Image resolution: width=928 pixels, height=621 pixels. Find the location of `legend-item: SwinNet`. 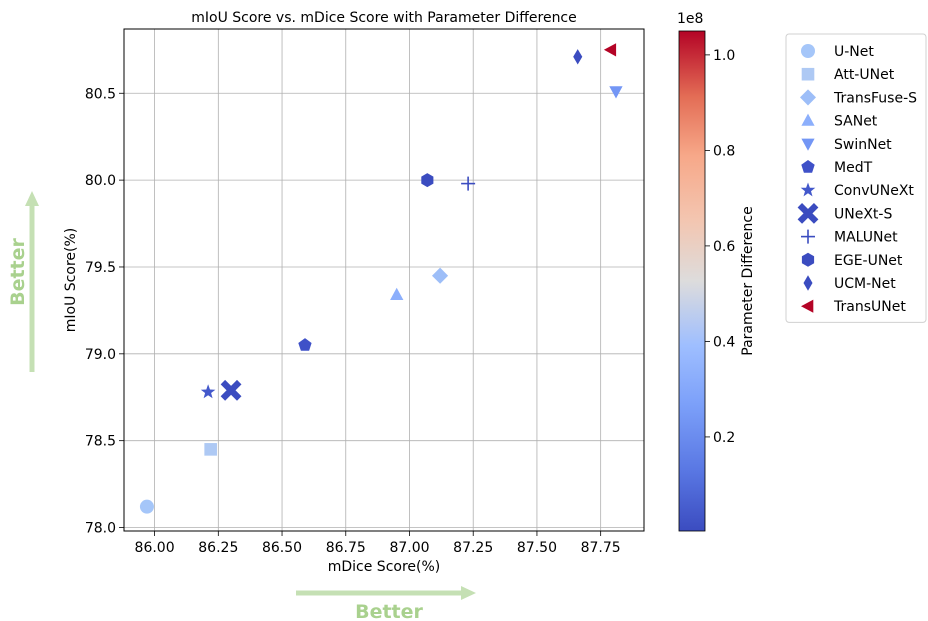

legend-item: SwinNet is located at coordinates (846, 145).